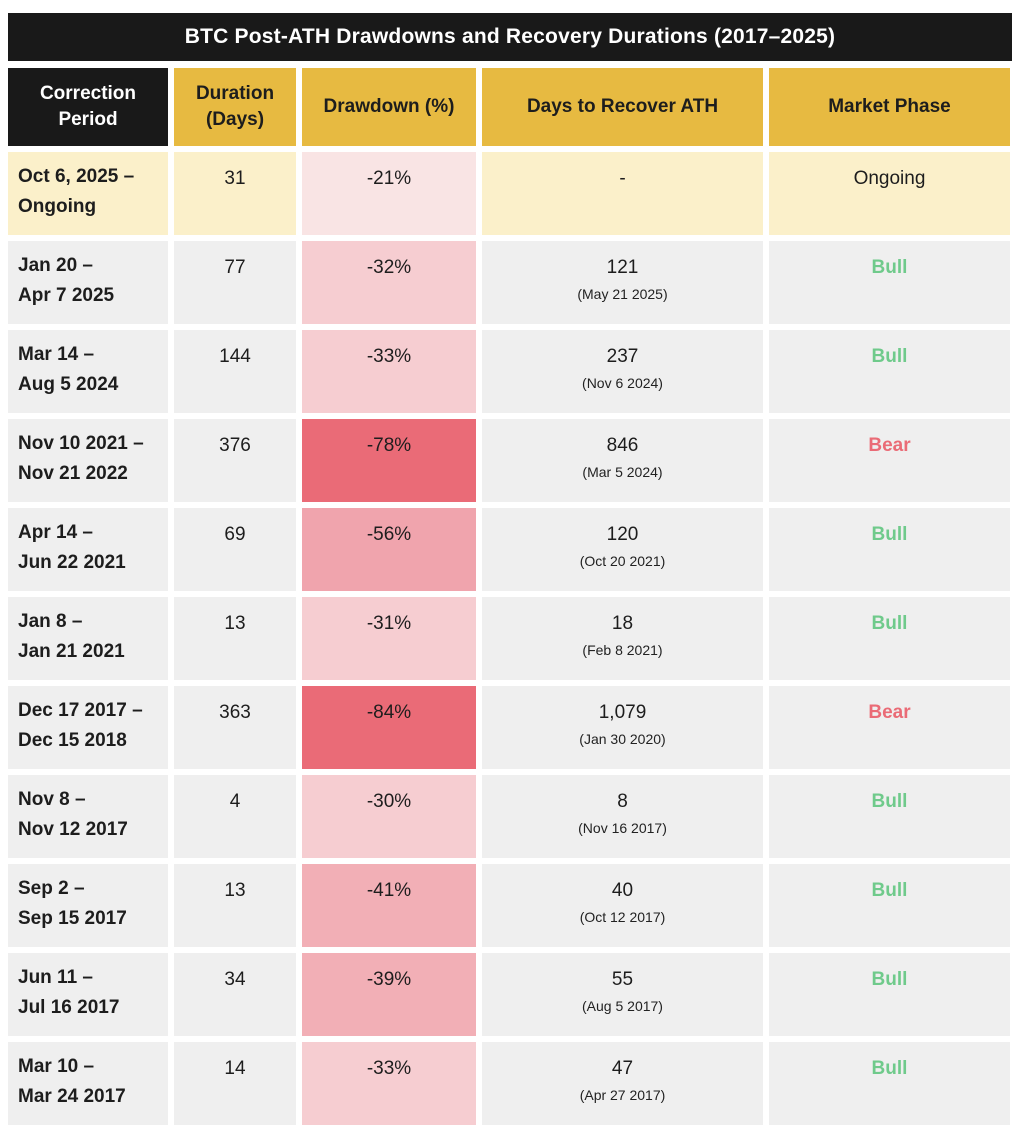 The height and width of the screenshot is (1135, 1020). Describe the element at coordinates (389, 107) in the screenshot. I see `column-header-drawdown: Drawdown (%)` at that location.